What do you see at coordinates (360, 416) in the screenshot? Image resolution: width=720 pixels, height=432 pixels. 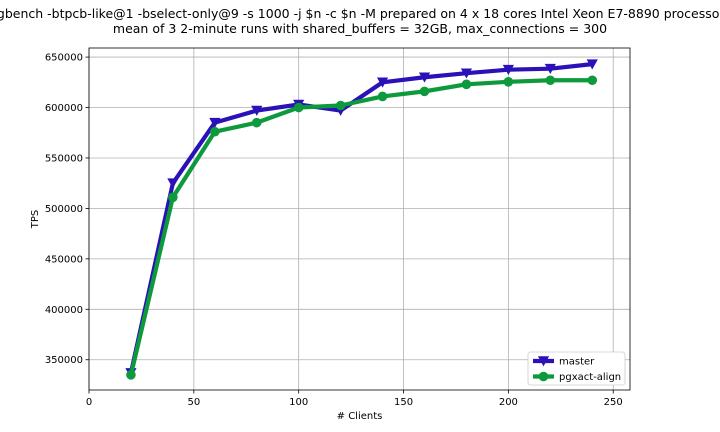 I see `x-axis-label: # Clients` at bounding box center [360, 416].